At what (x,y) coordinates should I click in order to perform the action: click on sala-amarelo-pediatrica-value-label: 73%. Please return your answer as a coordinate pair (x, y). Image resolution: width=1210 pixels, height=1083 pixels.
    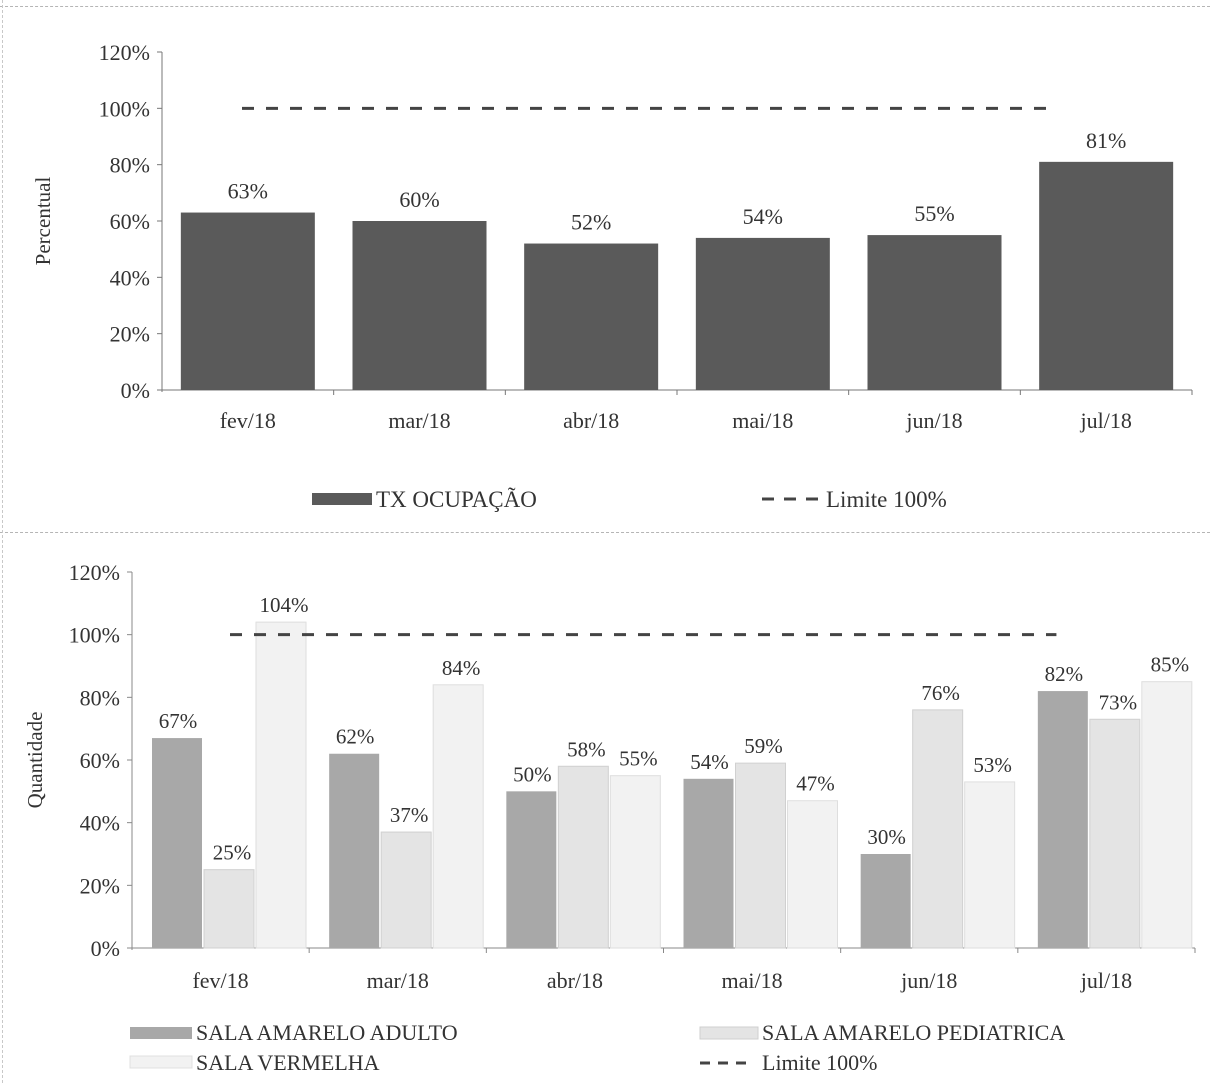
    Looking at the image, I should click on (1118, 702).